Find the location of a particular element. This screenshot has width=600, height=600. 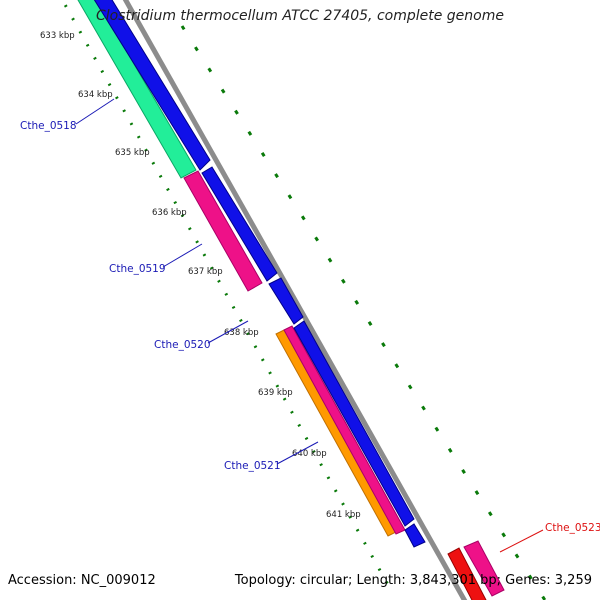

tick-label: 638 kbp is located at coordinates (241, 333).